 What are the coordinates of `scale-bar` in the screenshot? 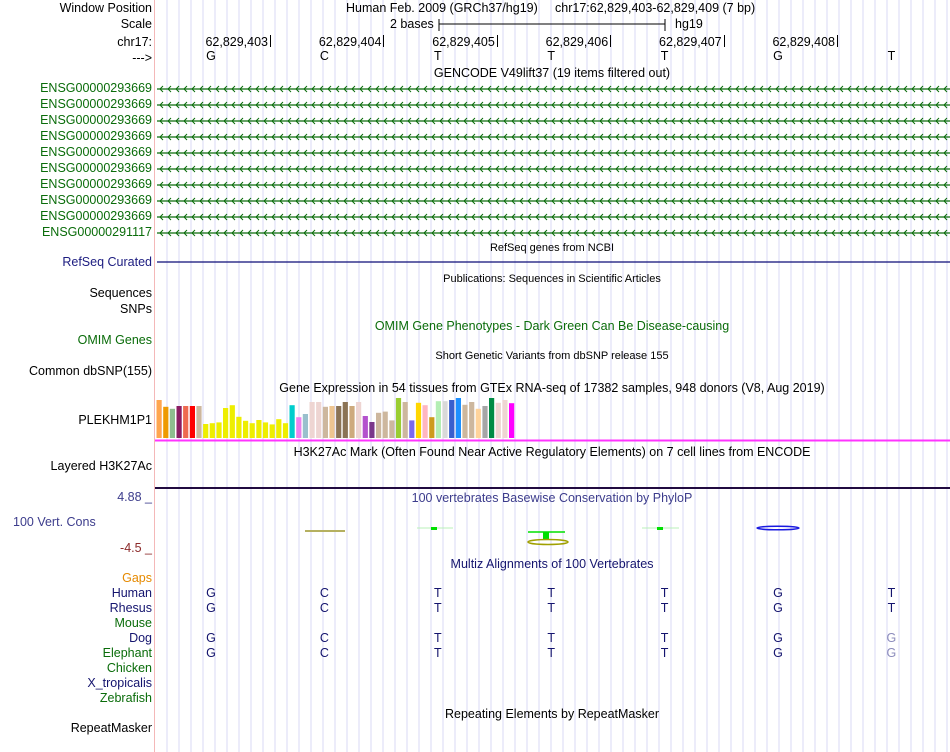 It's located at (552, 25).